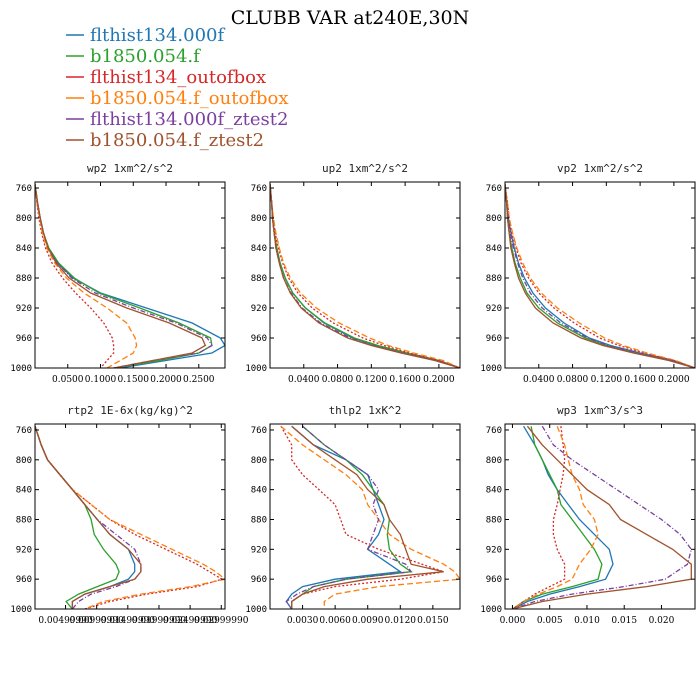 This screenshot has width=700, height=700. What do you see at coordinates (134, 380) in the screenshot?
I see `x-tick-label: 0.1500` at bounding box center [134, 380].